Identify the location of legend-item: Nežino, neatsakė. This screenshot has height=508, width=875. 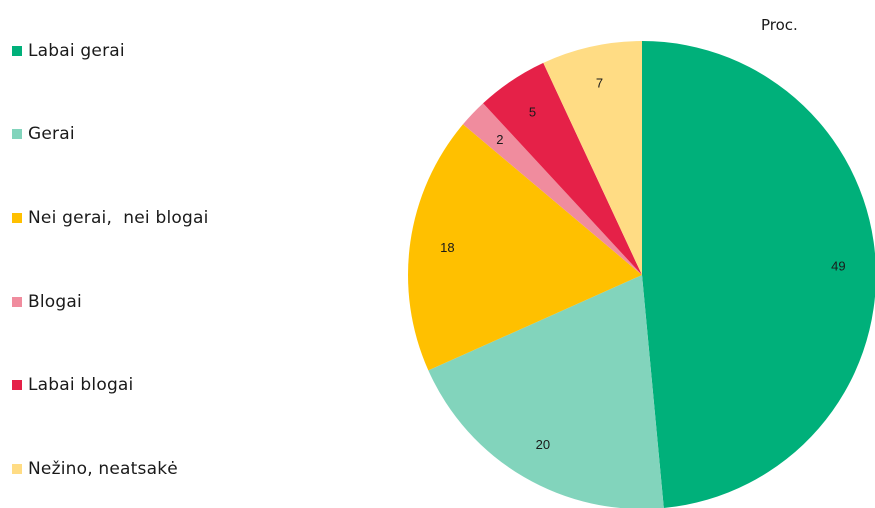
(95, 469).